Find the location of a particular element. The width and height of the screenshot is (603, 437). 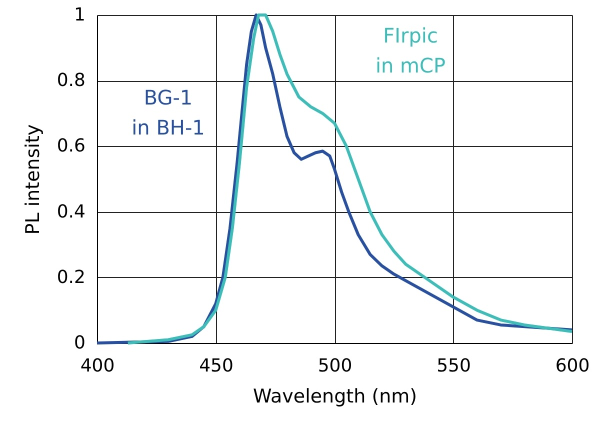

y-axis-title: PL intensity is located at coordinates (33, 179).